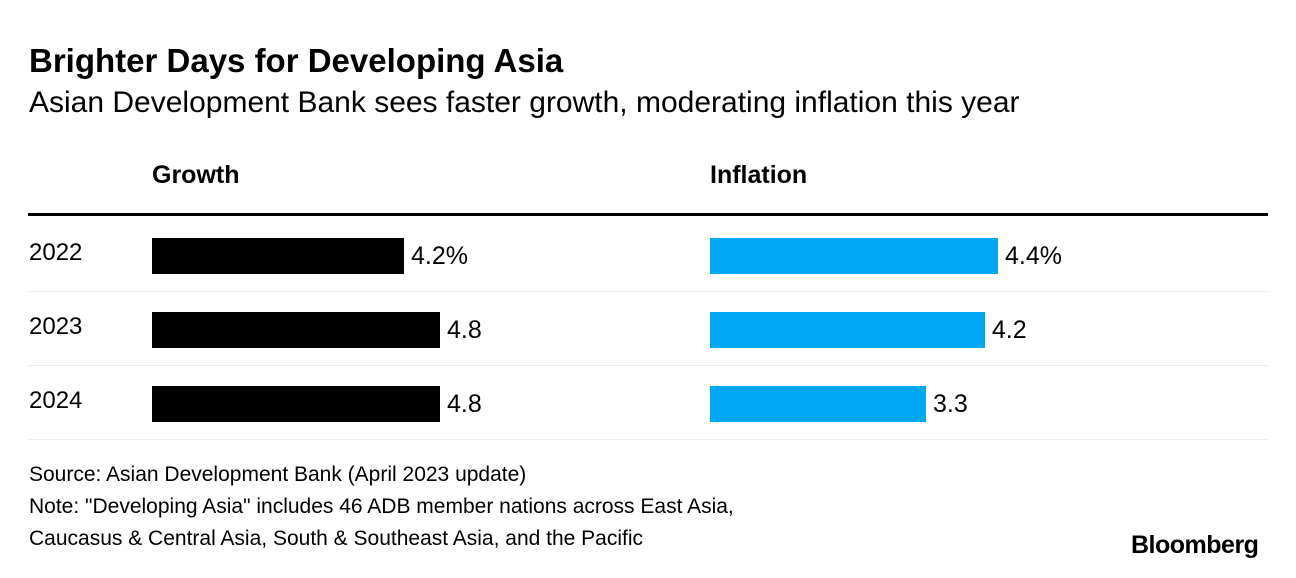 Image resolution: width=1296 pixels, height=578 pixels. I want to click on bloomberg-logo: Bloomberg, so click(1195, 545).